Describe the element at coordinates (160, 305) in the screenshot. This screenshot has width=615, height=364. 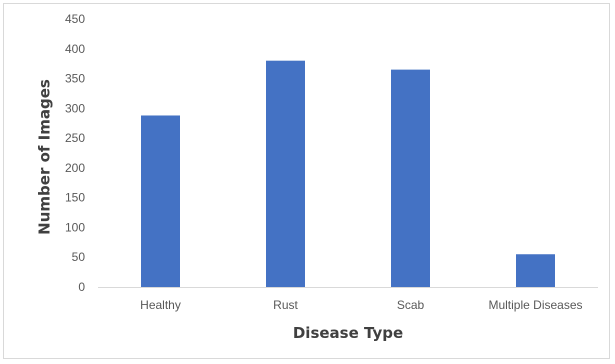
I see `x-tick-label: Healthy` at that location.